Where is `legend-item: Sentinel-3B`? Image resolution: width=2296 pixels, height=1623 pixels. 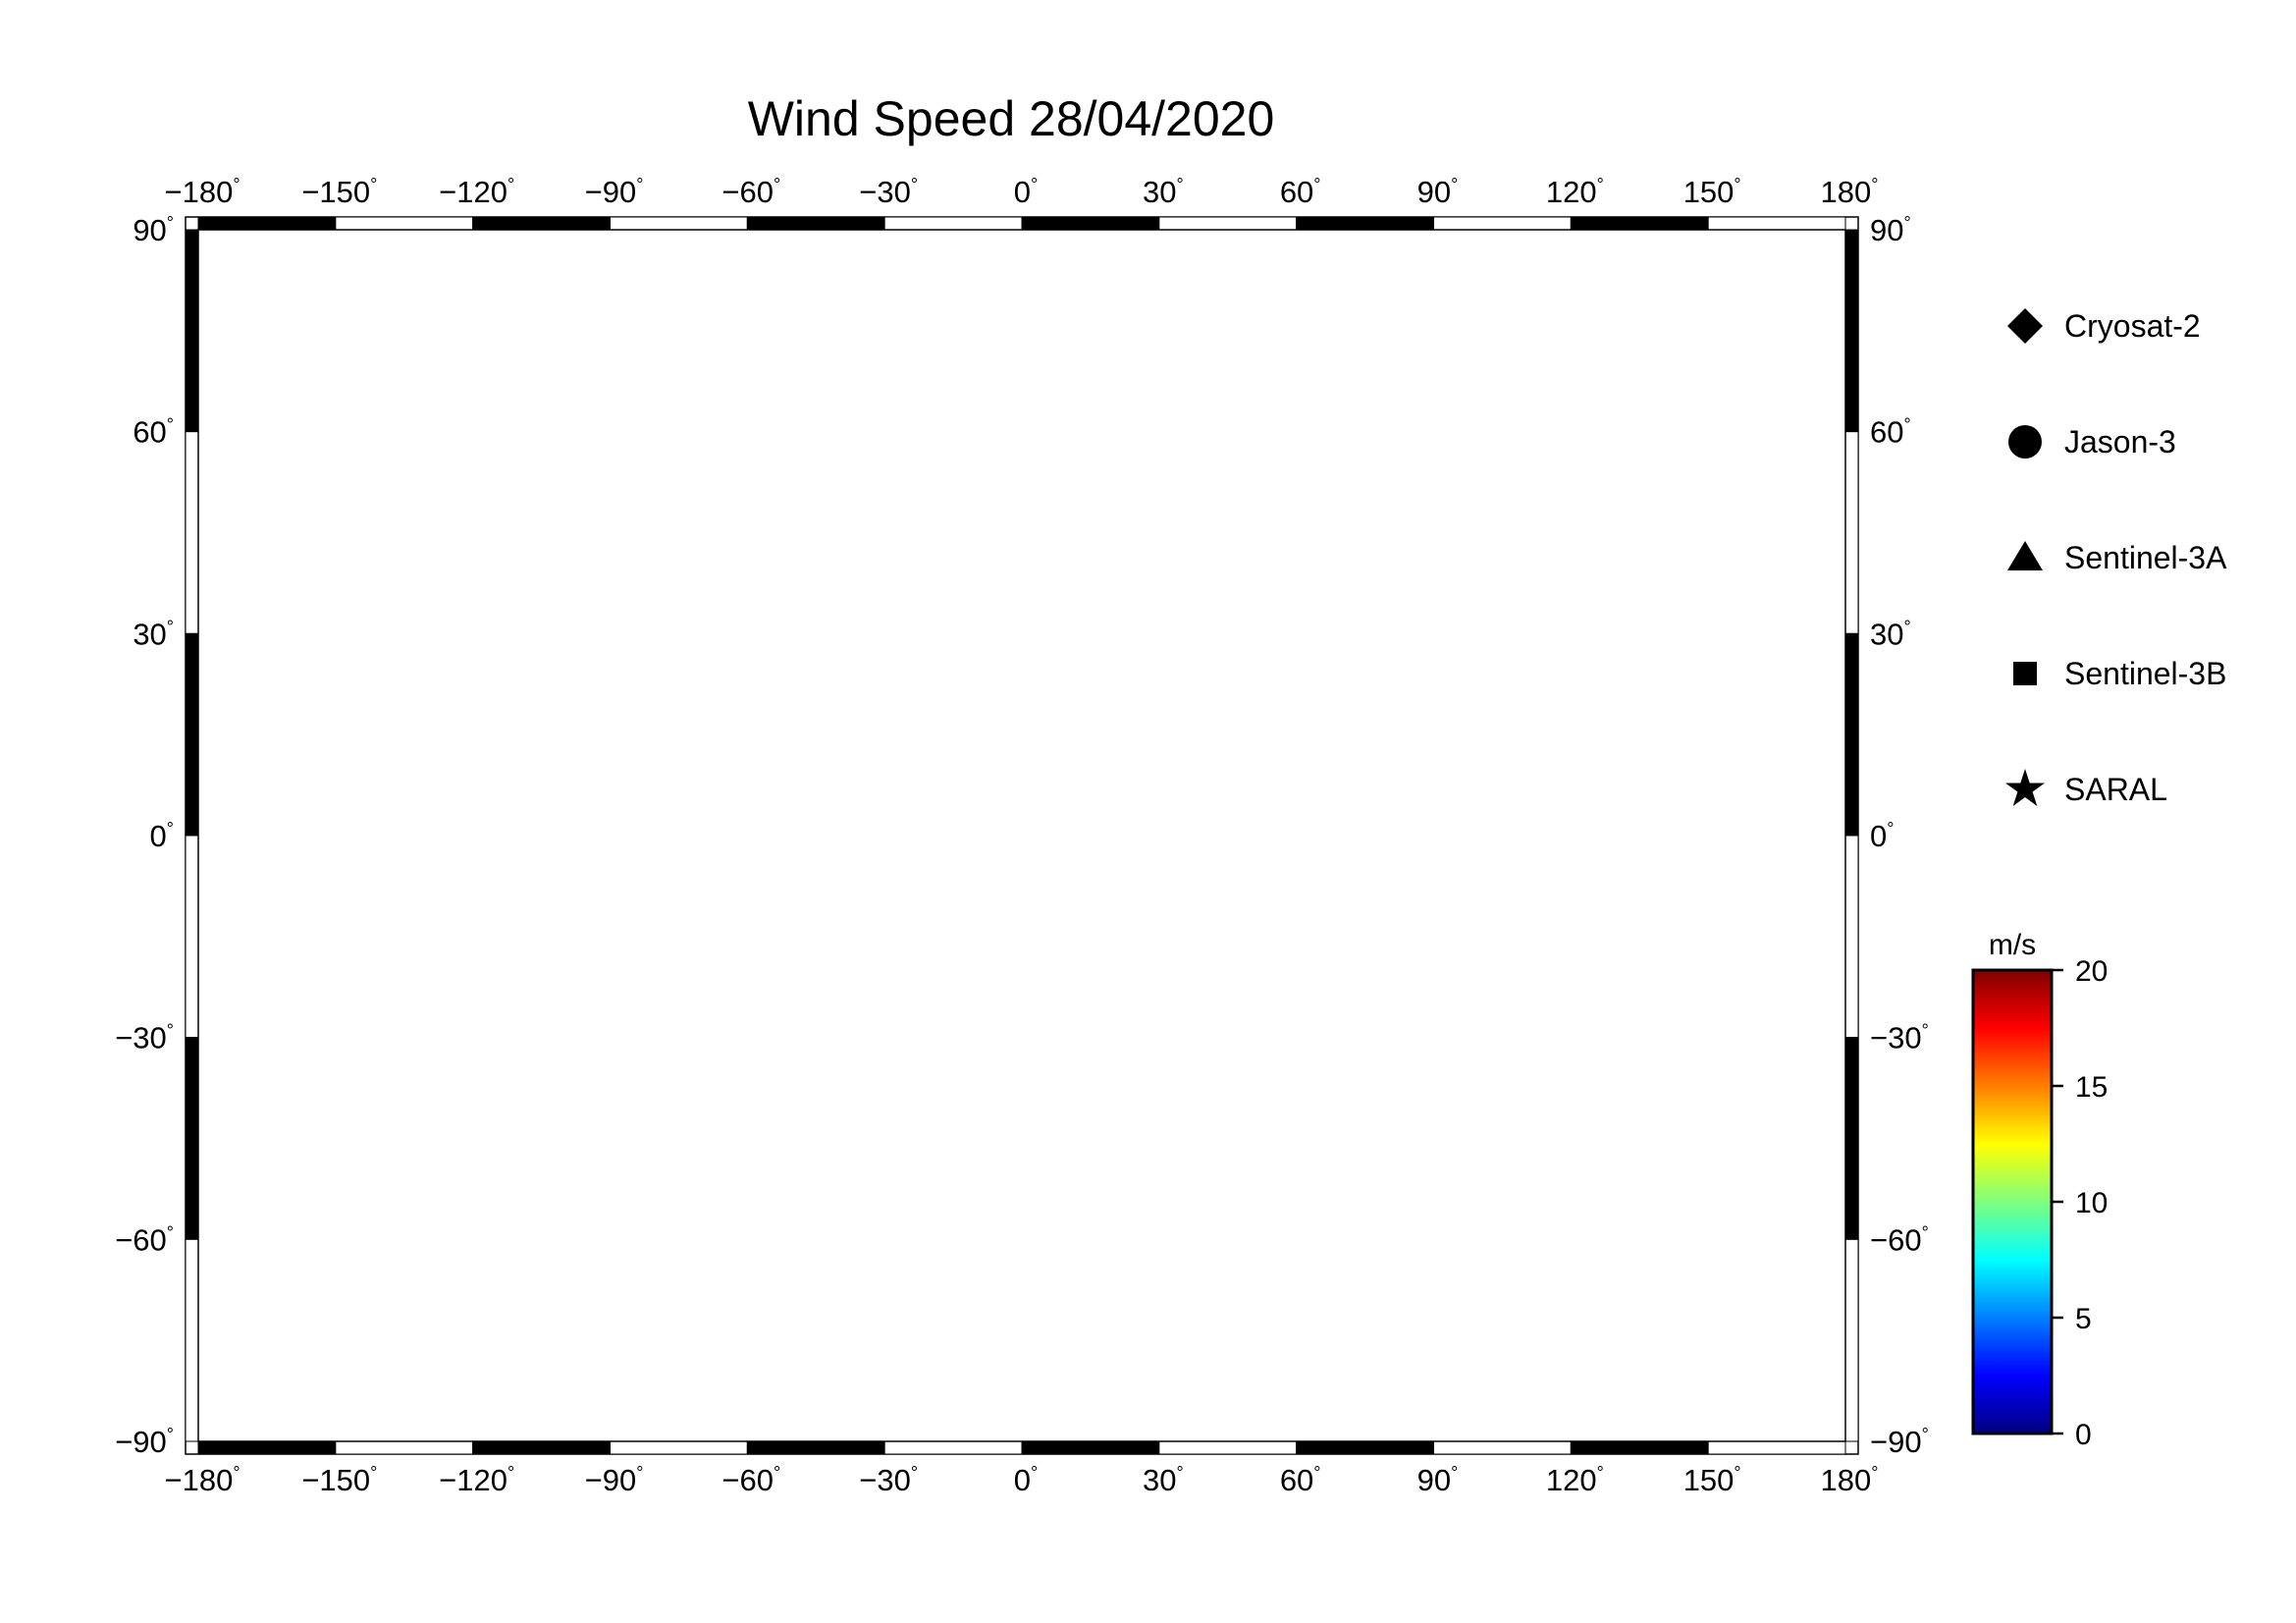
legend-item: Sentinel-3B is located at coordinates (2119, 673).